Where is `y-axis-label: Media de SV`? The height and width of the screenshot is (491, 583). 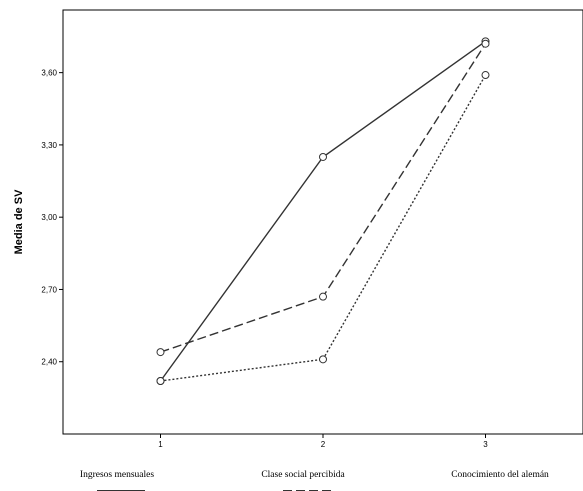 y-axis-label: Media de SV is located at coordinates (19, 221).